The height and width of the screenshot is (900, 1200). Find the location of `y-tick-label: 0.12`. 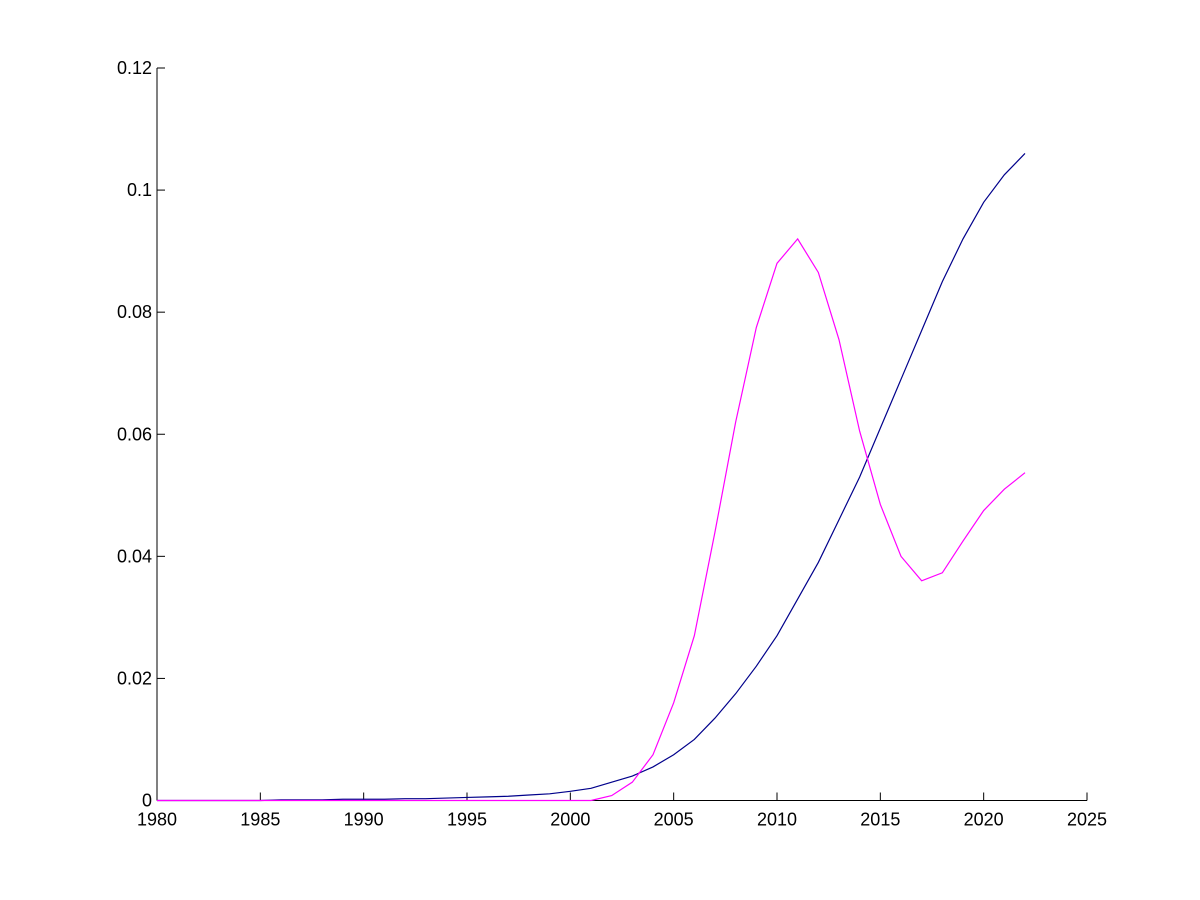

y-tick-label: 0.12 is located at coordinates (134, 68).